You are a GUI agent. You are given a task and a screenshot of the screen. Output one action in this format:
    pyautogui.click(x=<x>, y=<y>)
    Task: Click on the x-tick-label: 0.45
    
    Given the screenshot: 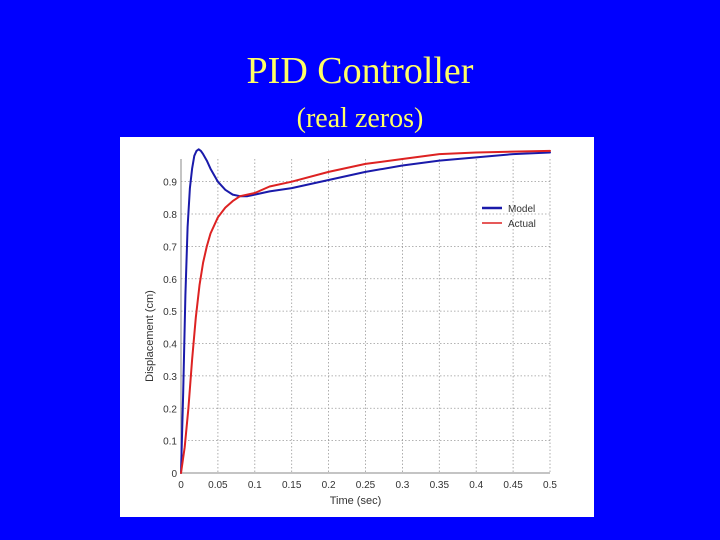 What is the action you would take?
    pyautogui.click(x=513, y=485)
    